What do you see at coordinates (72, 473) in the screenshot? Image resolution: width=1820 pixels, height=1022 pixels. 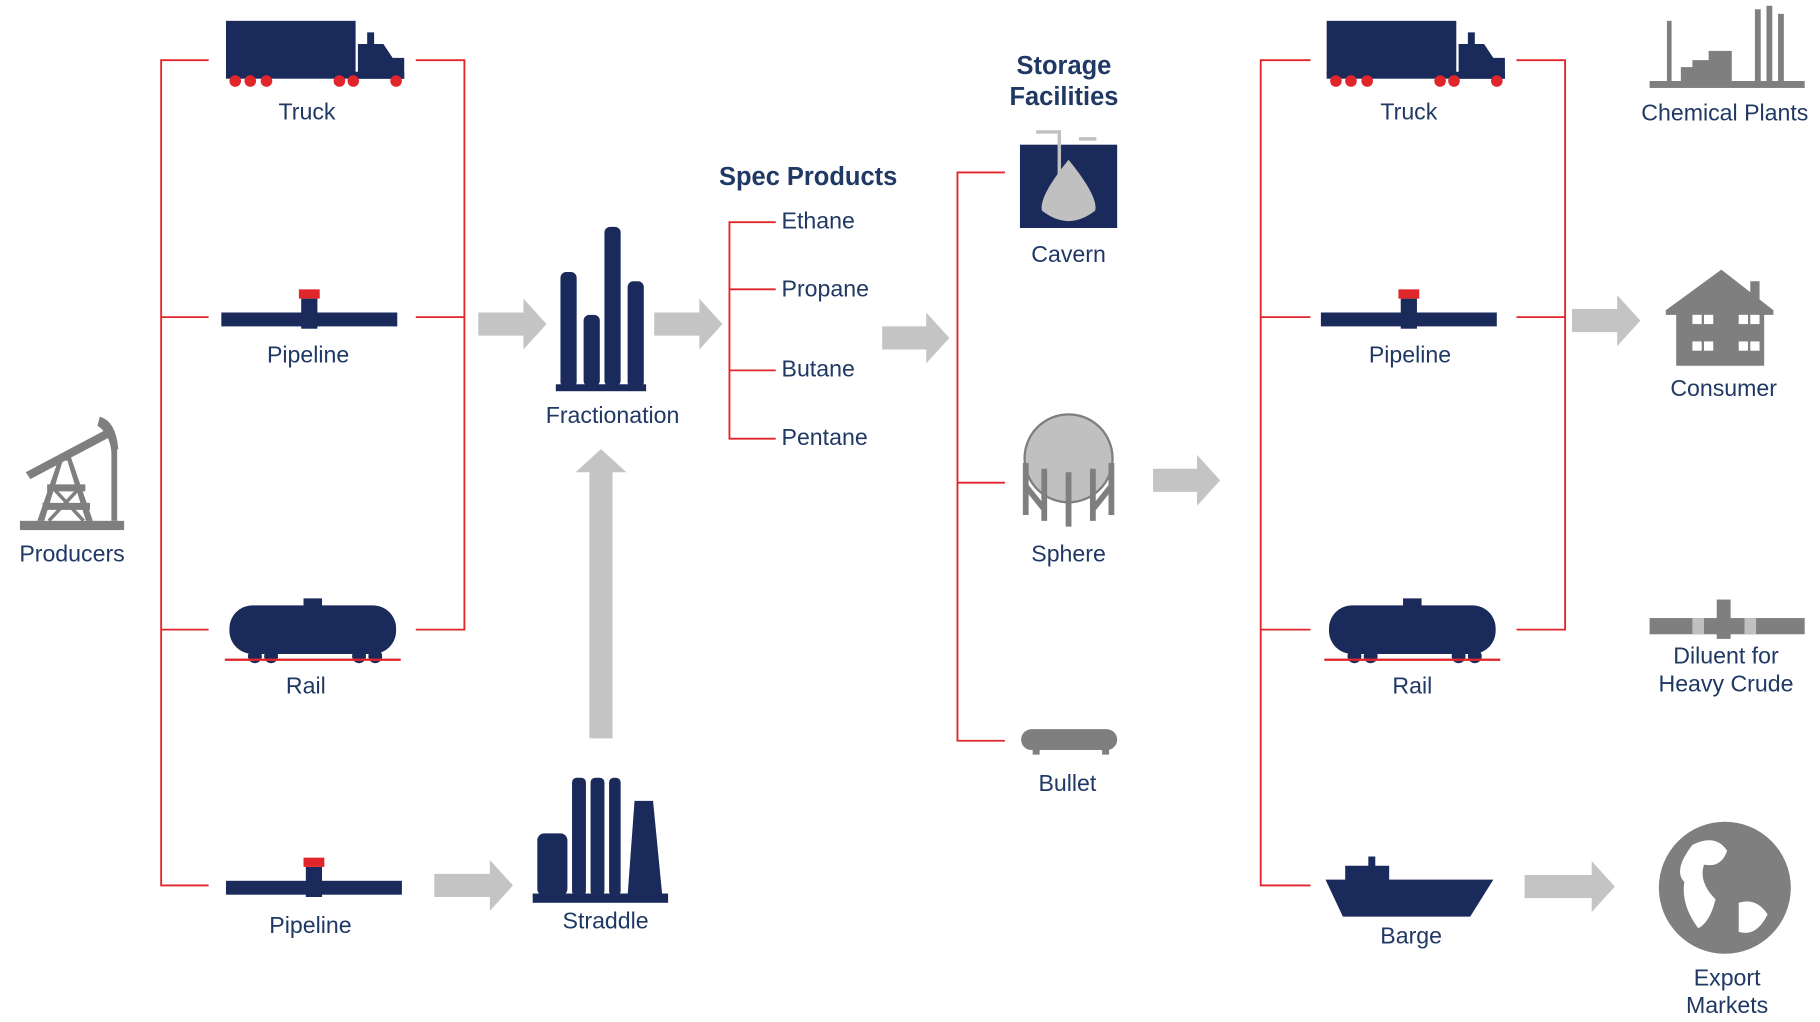 I see `producers-icon` at bounding box center [72, 473].